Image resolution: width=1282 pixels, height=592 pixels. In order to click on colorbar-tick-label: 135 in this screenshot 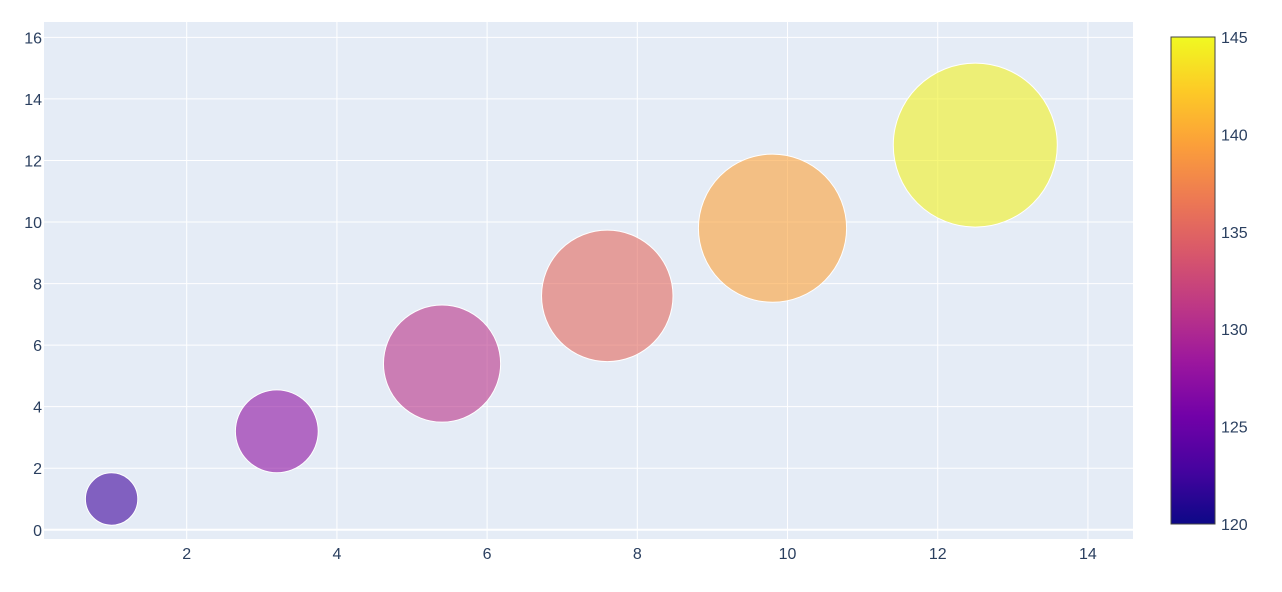, I will do `click(1234, 233)`.